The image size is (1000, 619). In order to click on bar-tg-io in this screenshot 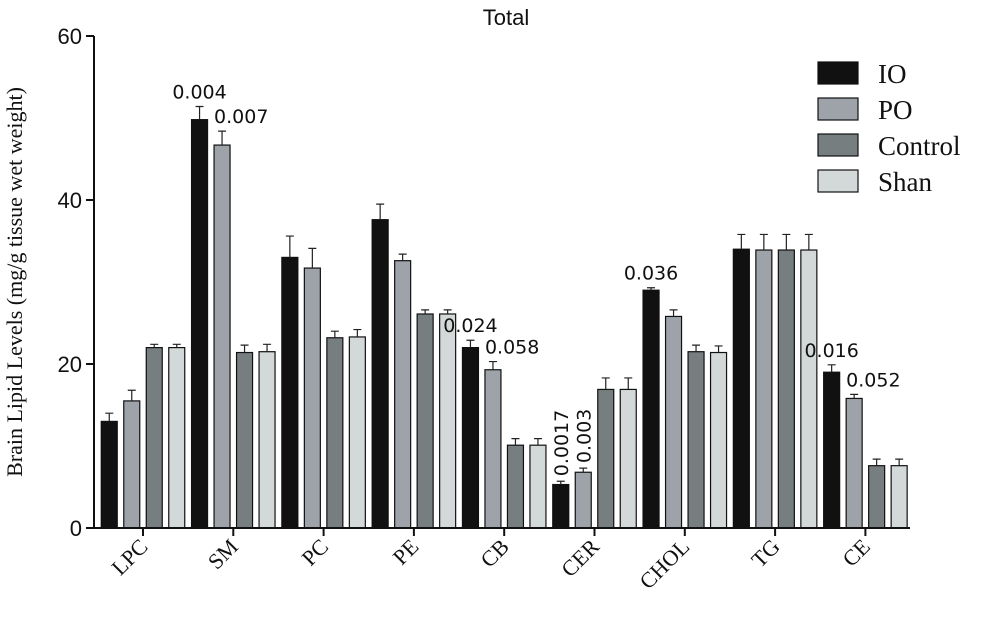, I will do `click(741, 388)`.